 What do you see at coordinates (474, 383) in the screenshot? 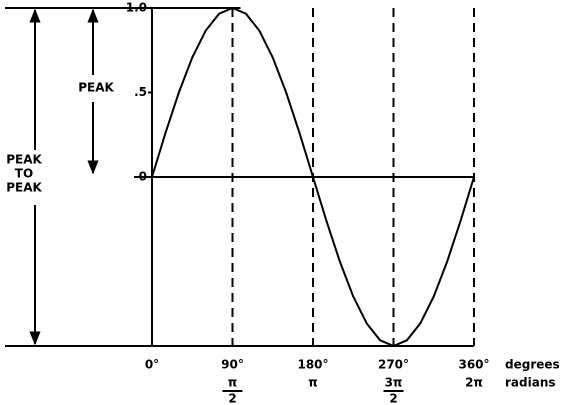
I see `x-radian-label: 2π` at bounding box center [474, 383].